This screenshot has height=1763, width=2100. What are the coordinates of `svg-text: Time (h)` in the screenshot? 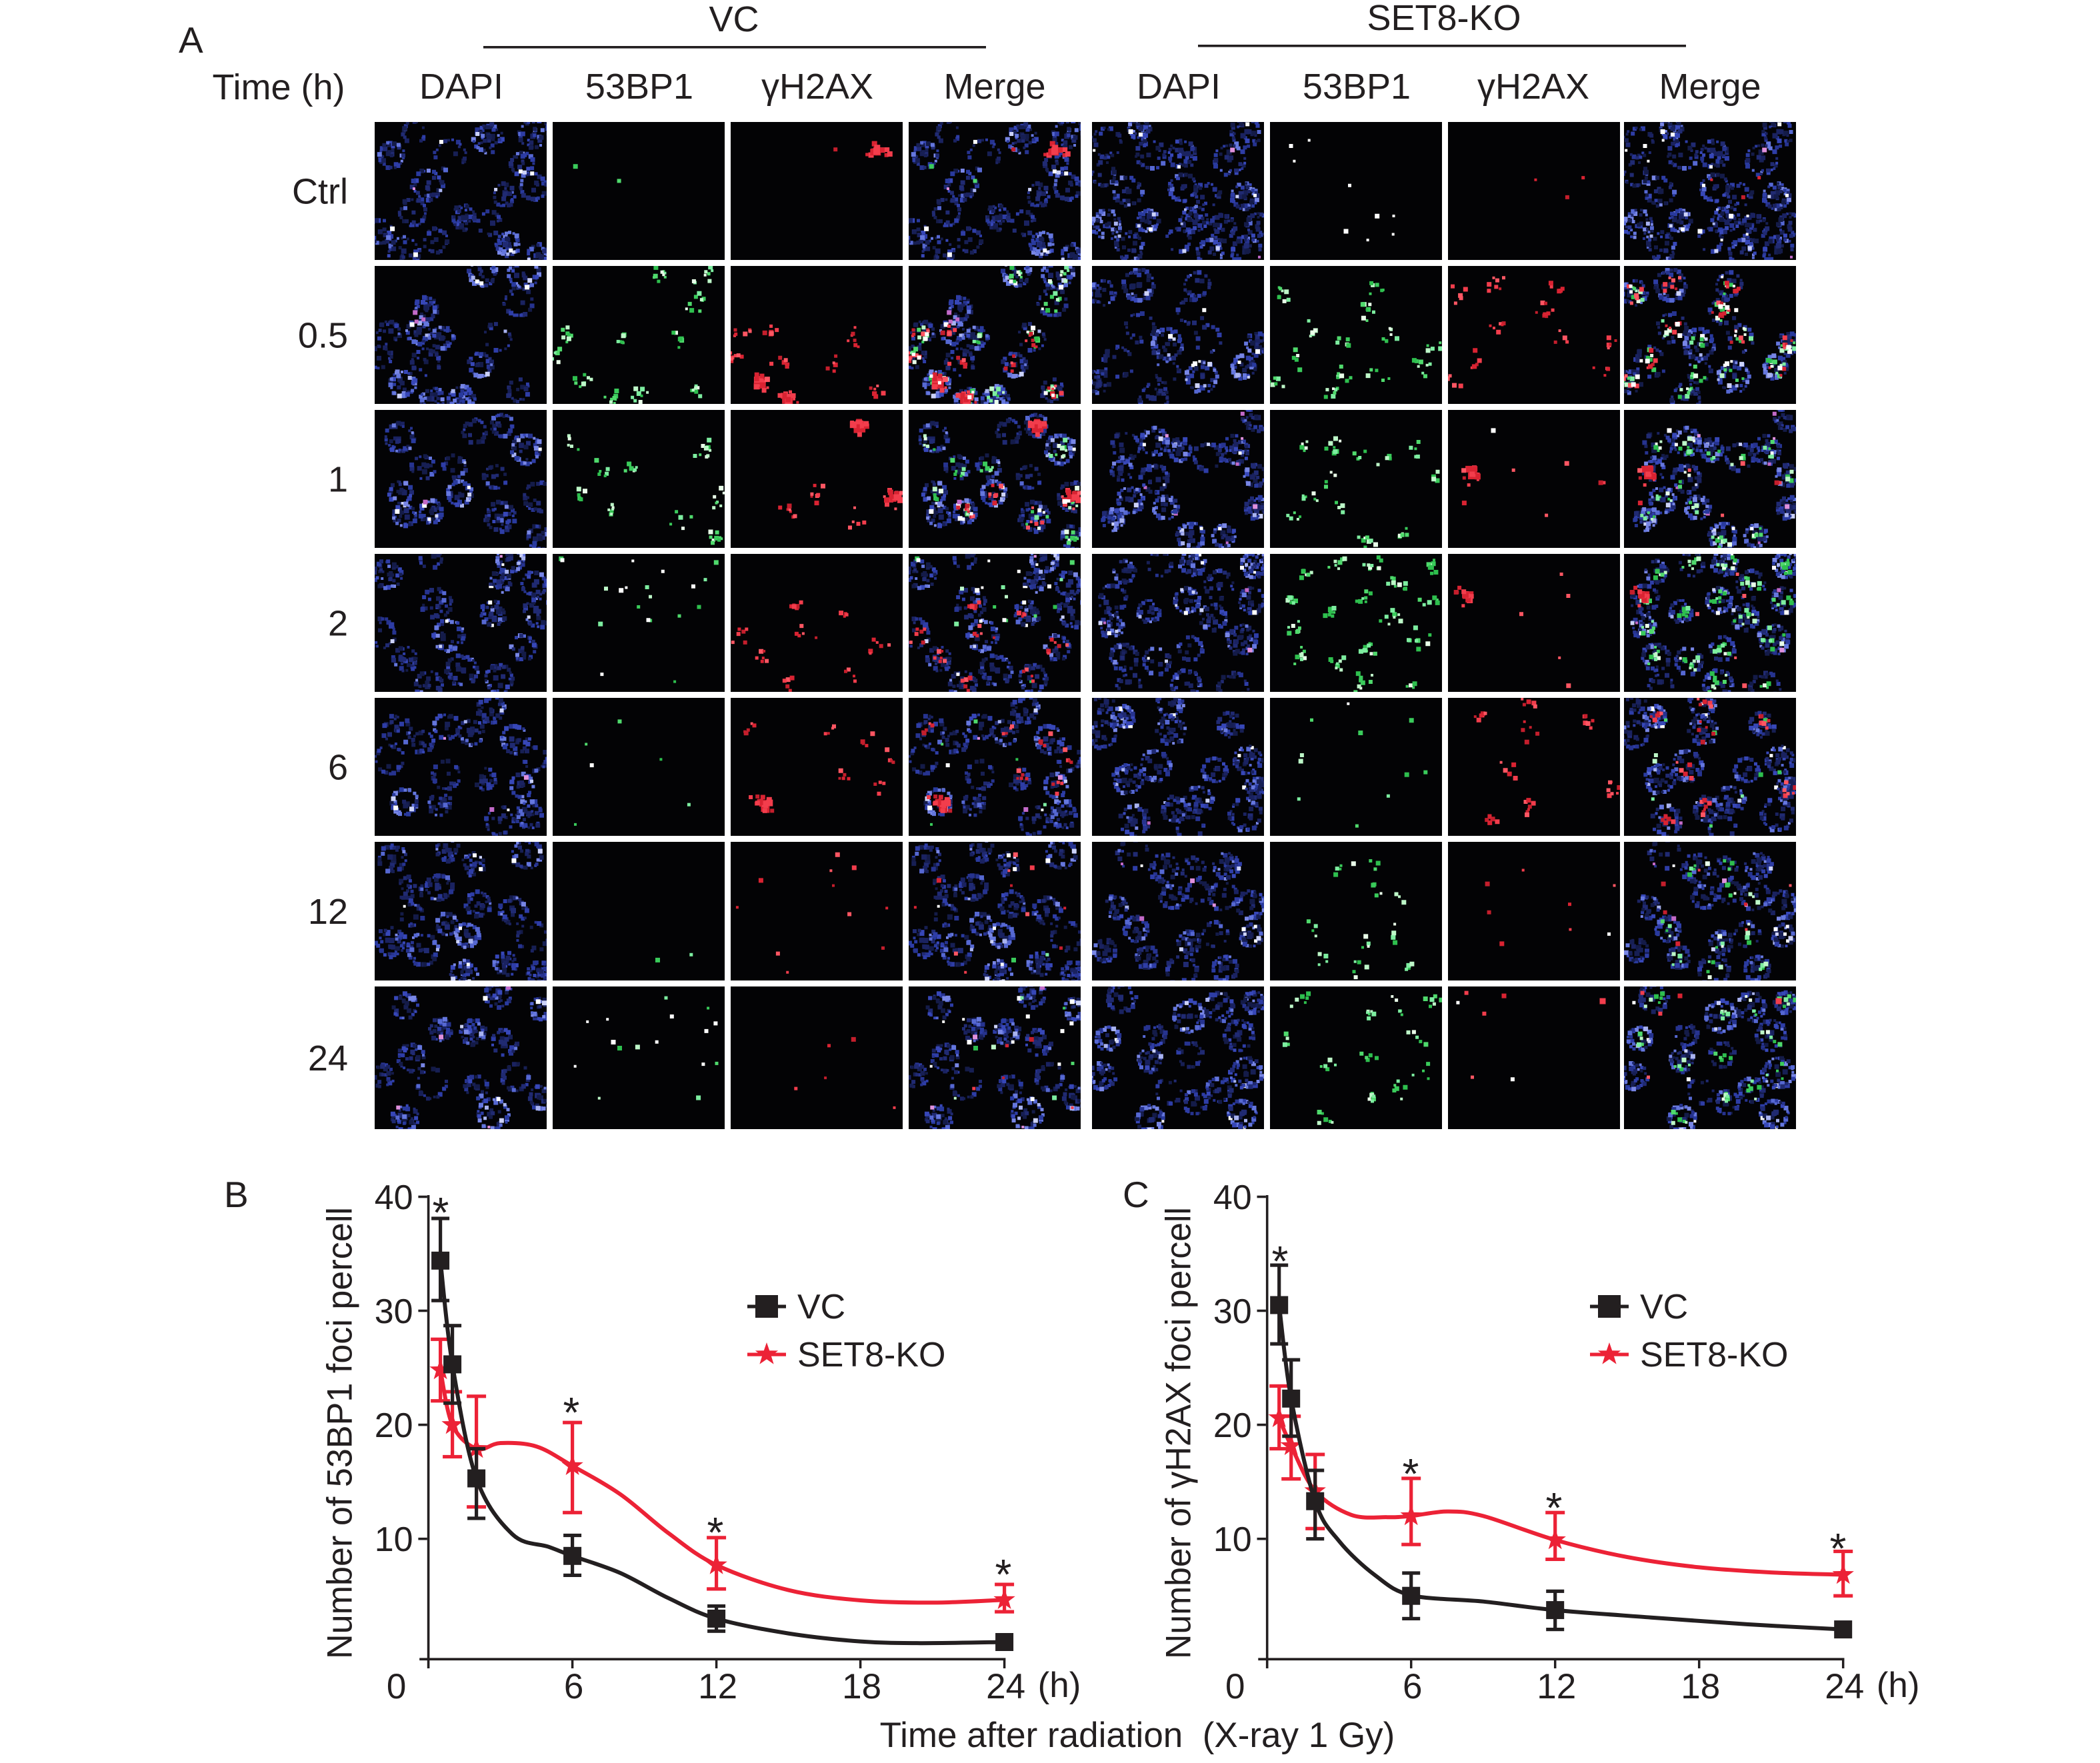 It's located at (279, 87).